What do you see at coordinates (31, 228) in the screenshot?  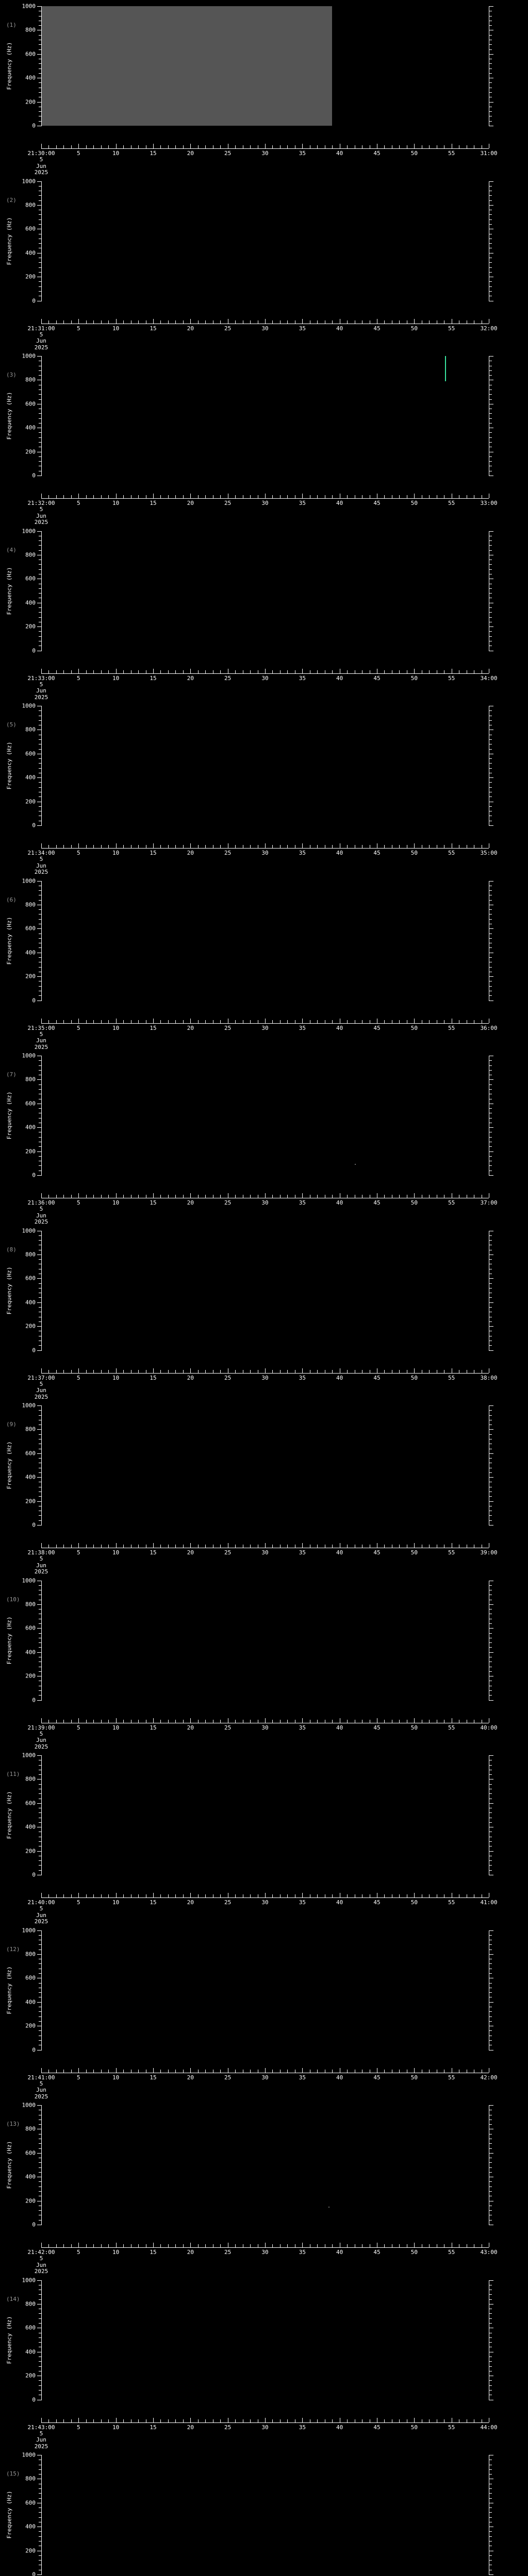 I see `y-tick-label: 600` at bounding box center [31, 228].